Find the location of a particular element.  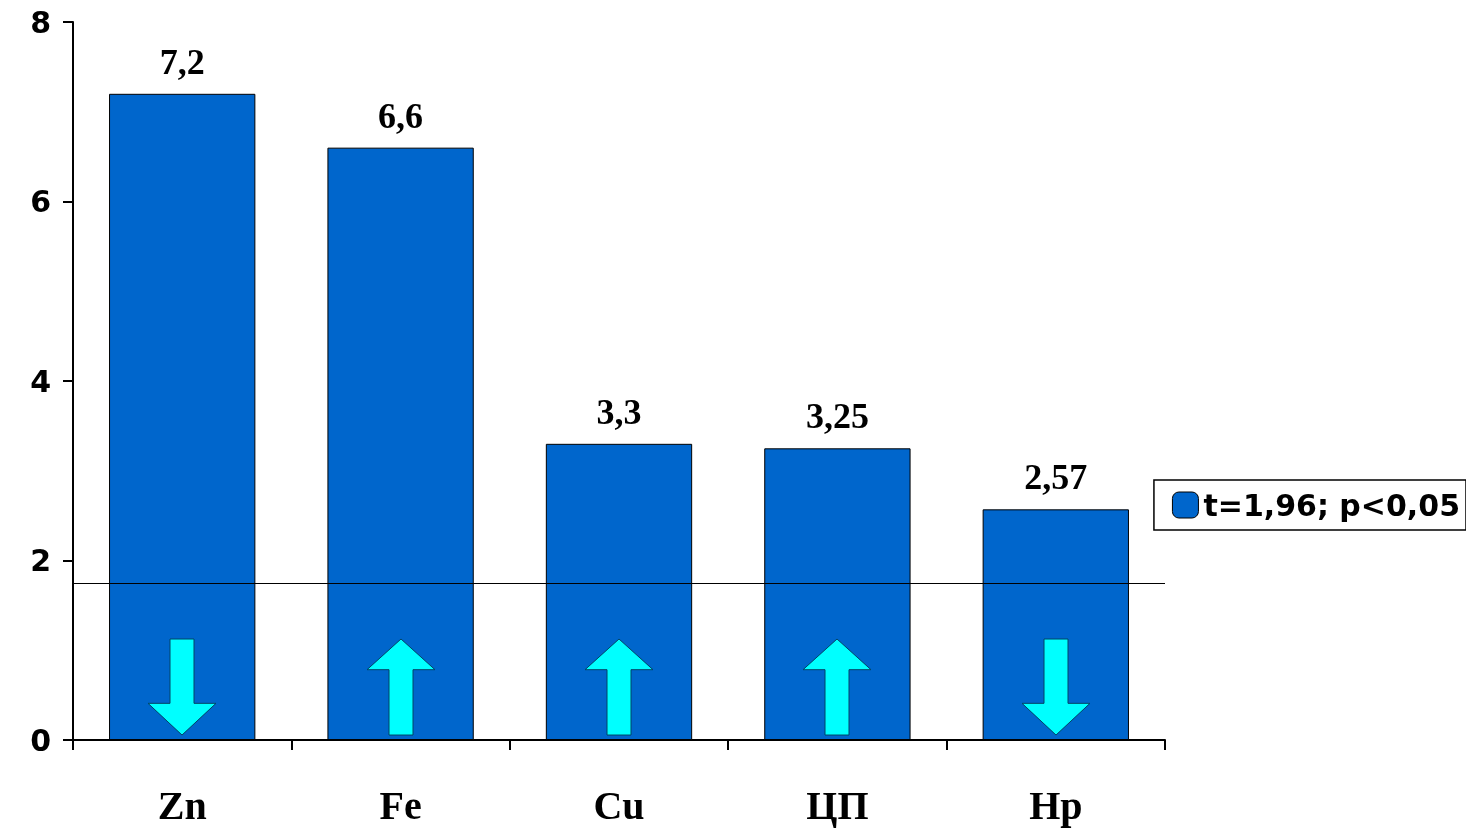

data-label: 3,25 is located at coordinates (837, 416).